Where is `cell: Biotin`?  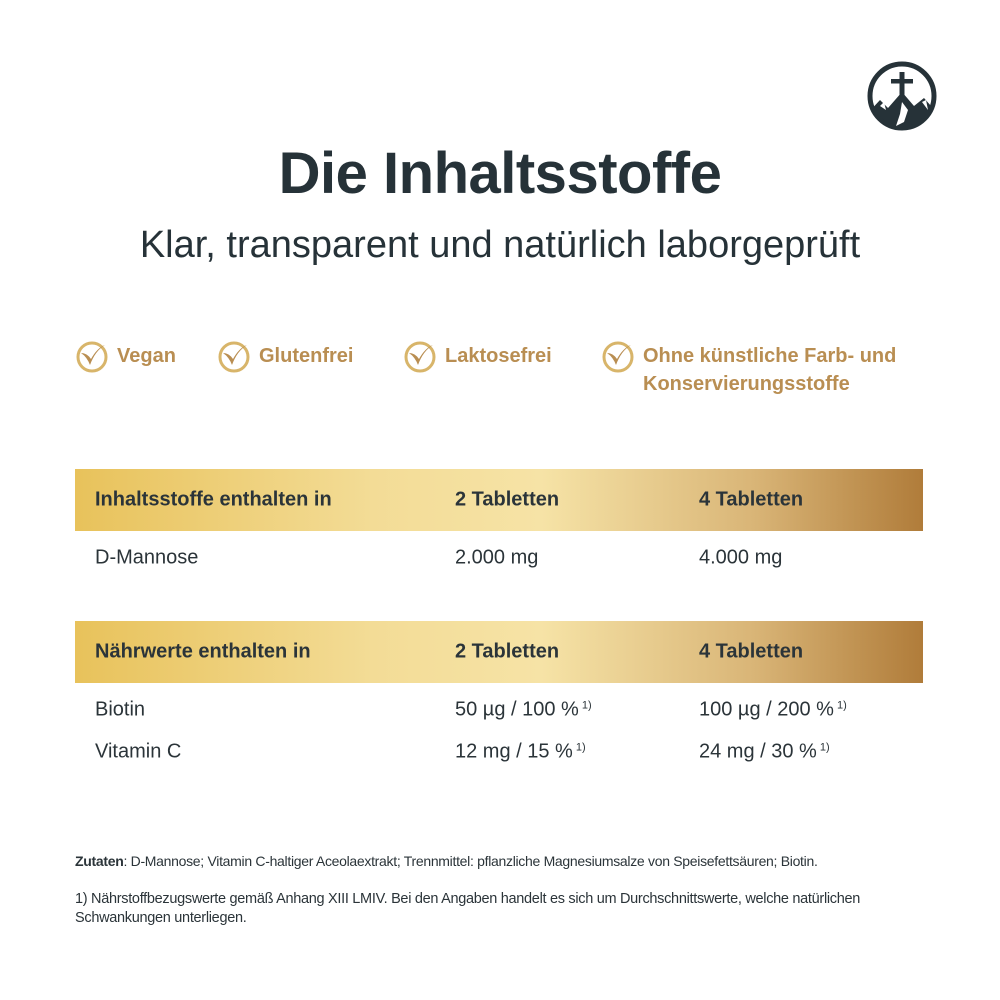
cell: Biotin is located at coordinates (120, 709).